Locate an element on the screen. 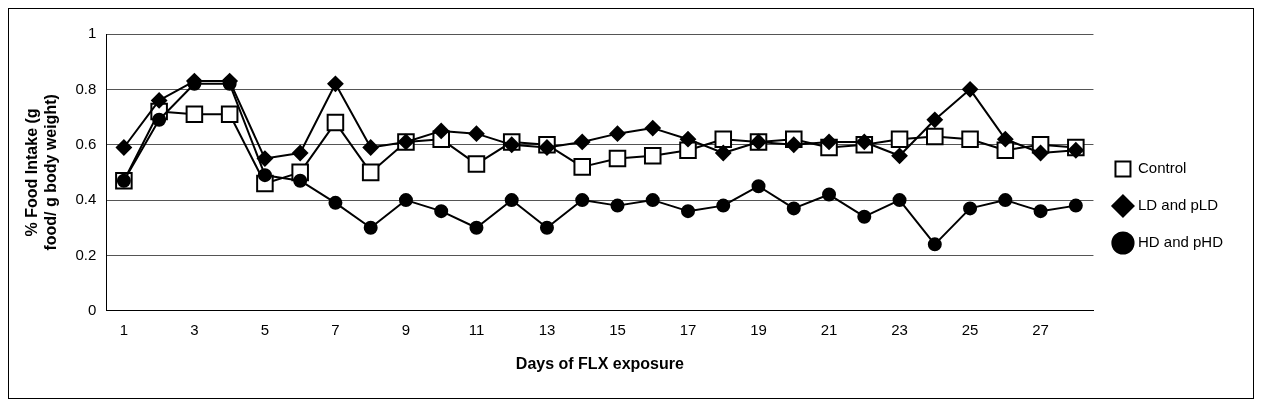  x-tick-label: 7 is located at coordinates (335, 329).